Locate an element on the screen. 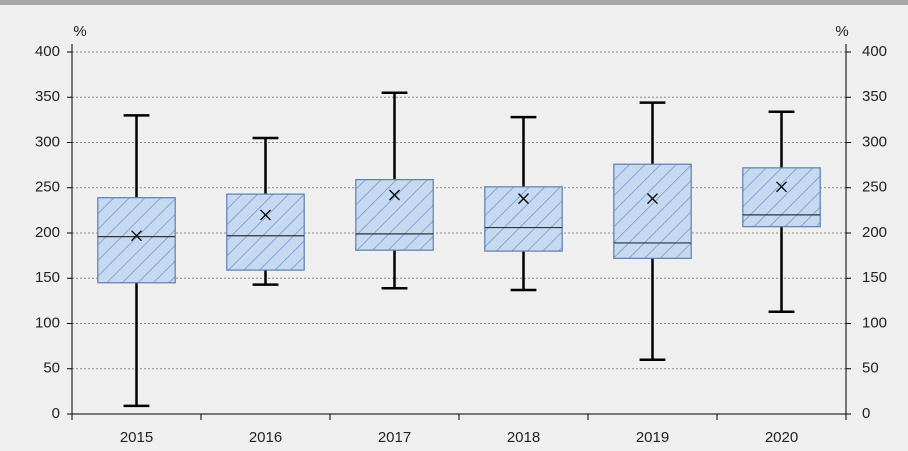  y2-tick-label: 250 is located at coordinates (874, 187).